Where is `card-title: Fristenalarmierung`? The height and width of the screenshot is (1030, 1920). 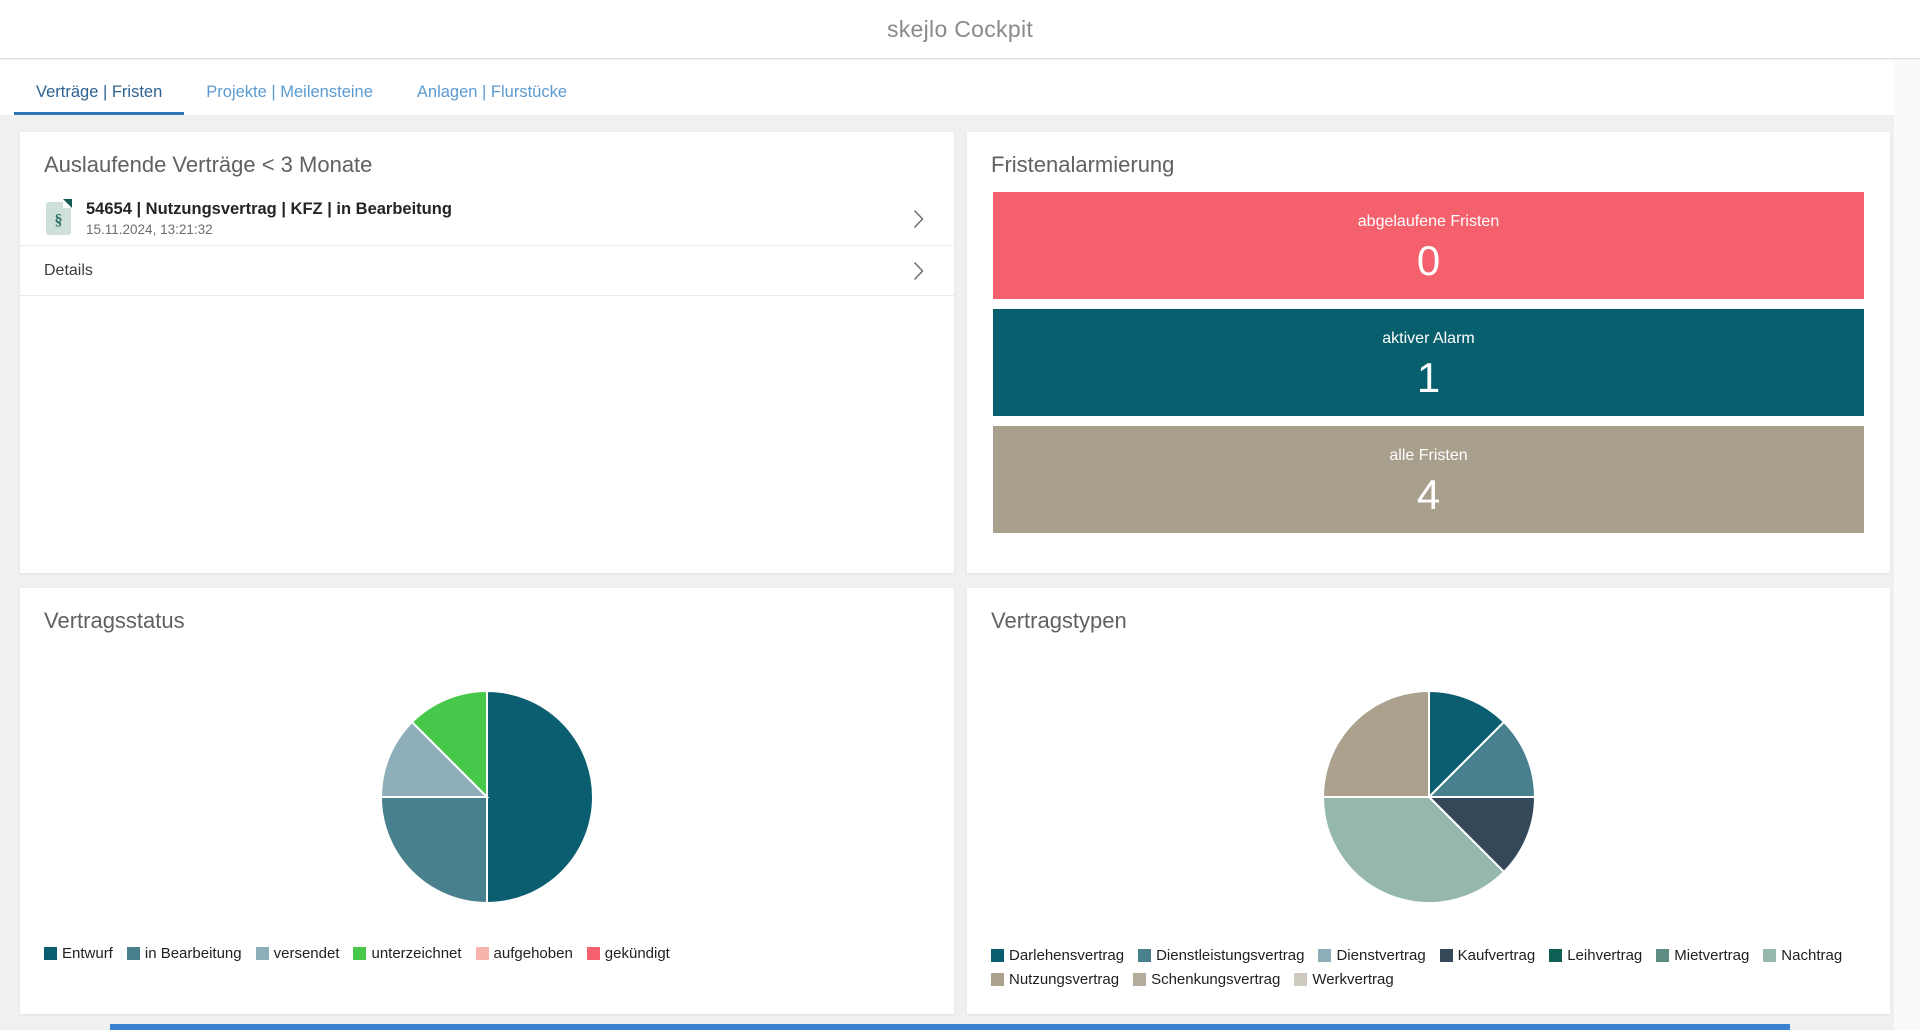 card-title: Fristenalarmierung is located at coordinates (1083, 164).